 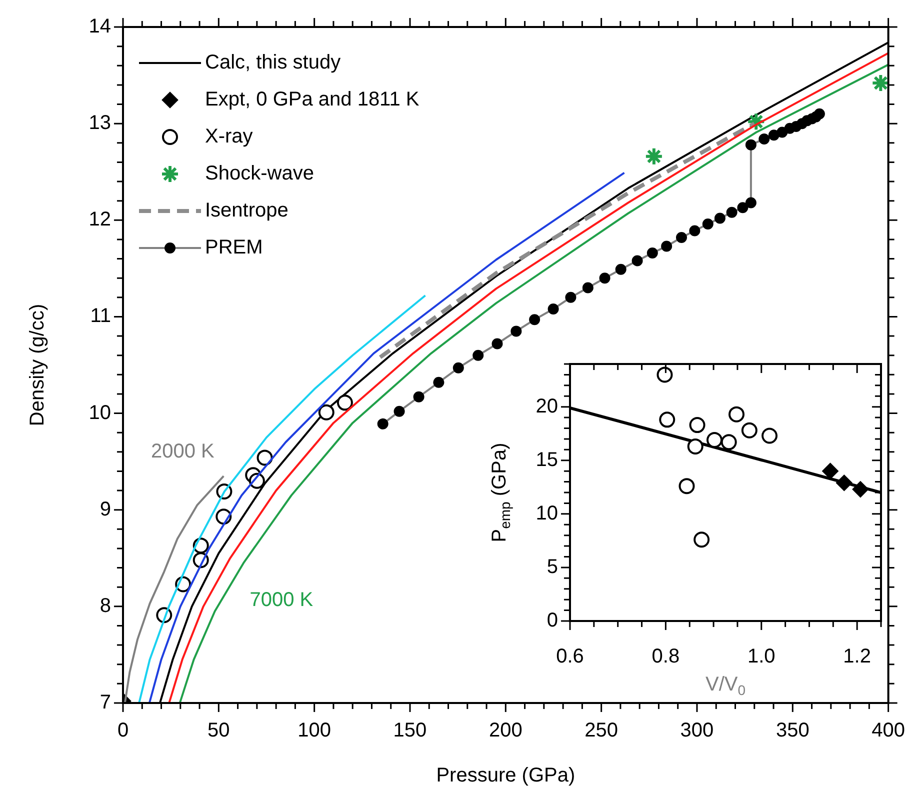 What do you see at coordinates (246, 211) in the screenshot?
I see `legend-label: Isentrope` at bounding box center [246, 211].